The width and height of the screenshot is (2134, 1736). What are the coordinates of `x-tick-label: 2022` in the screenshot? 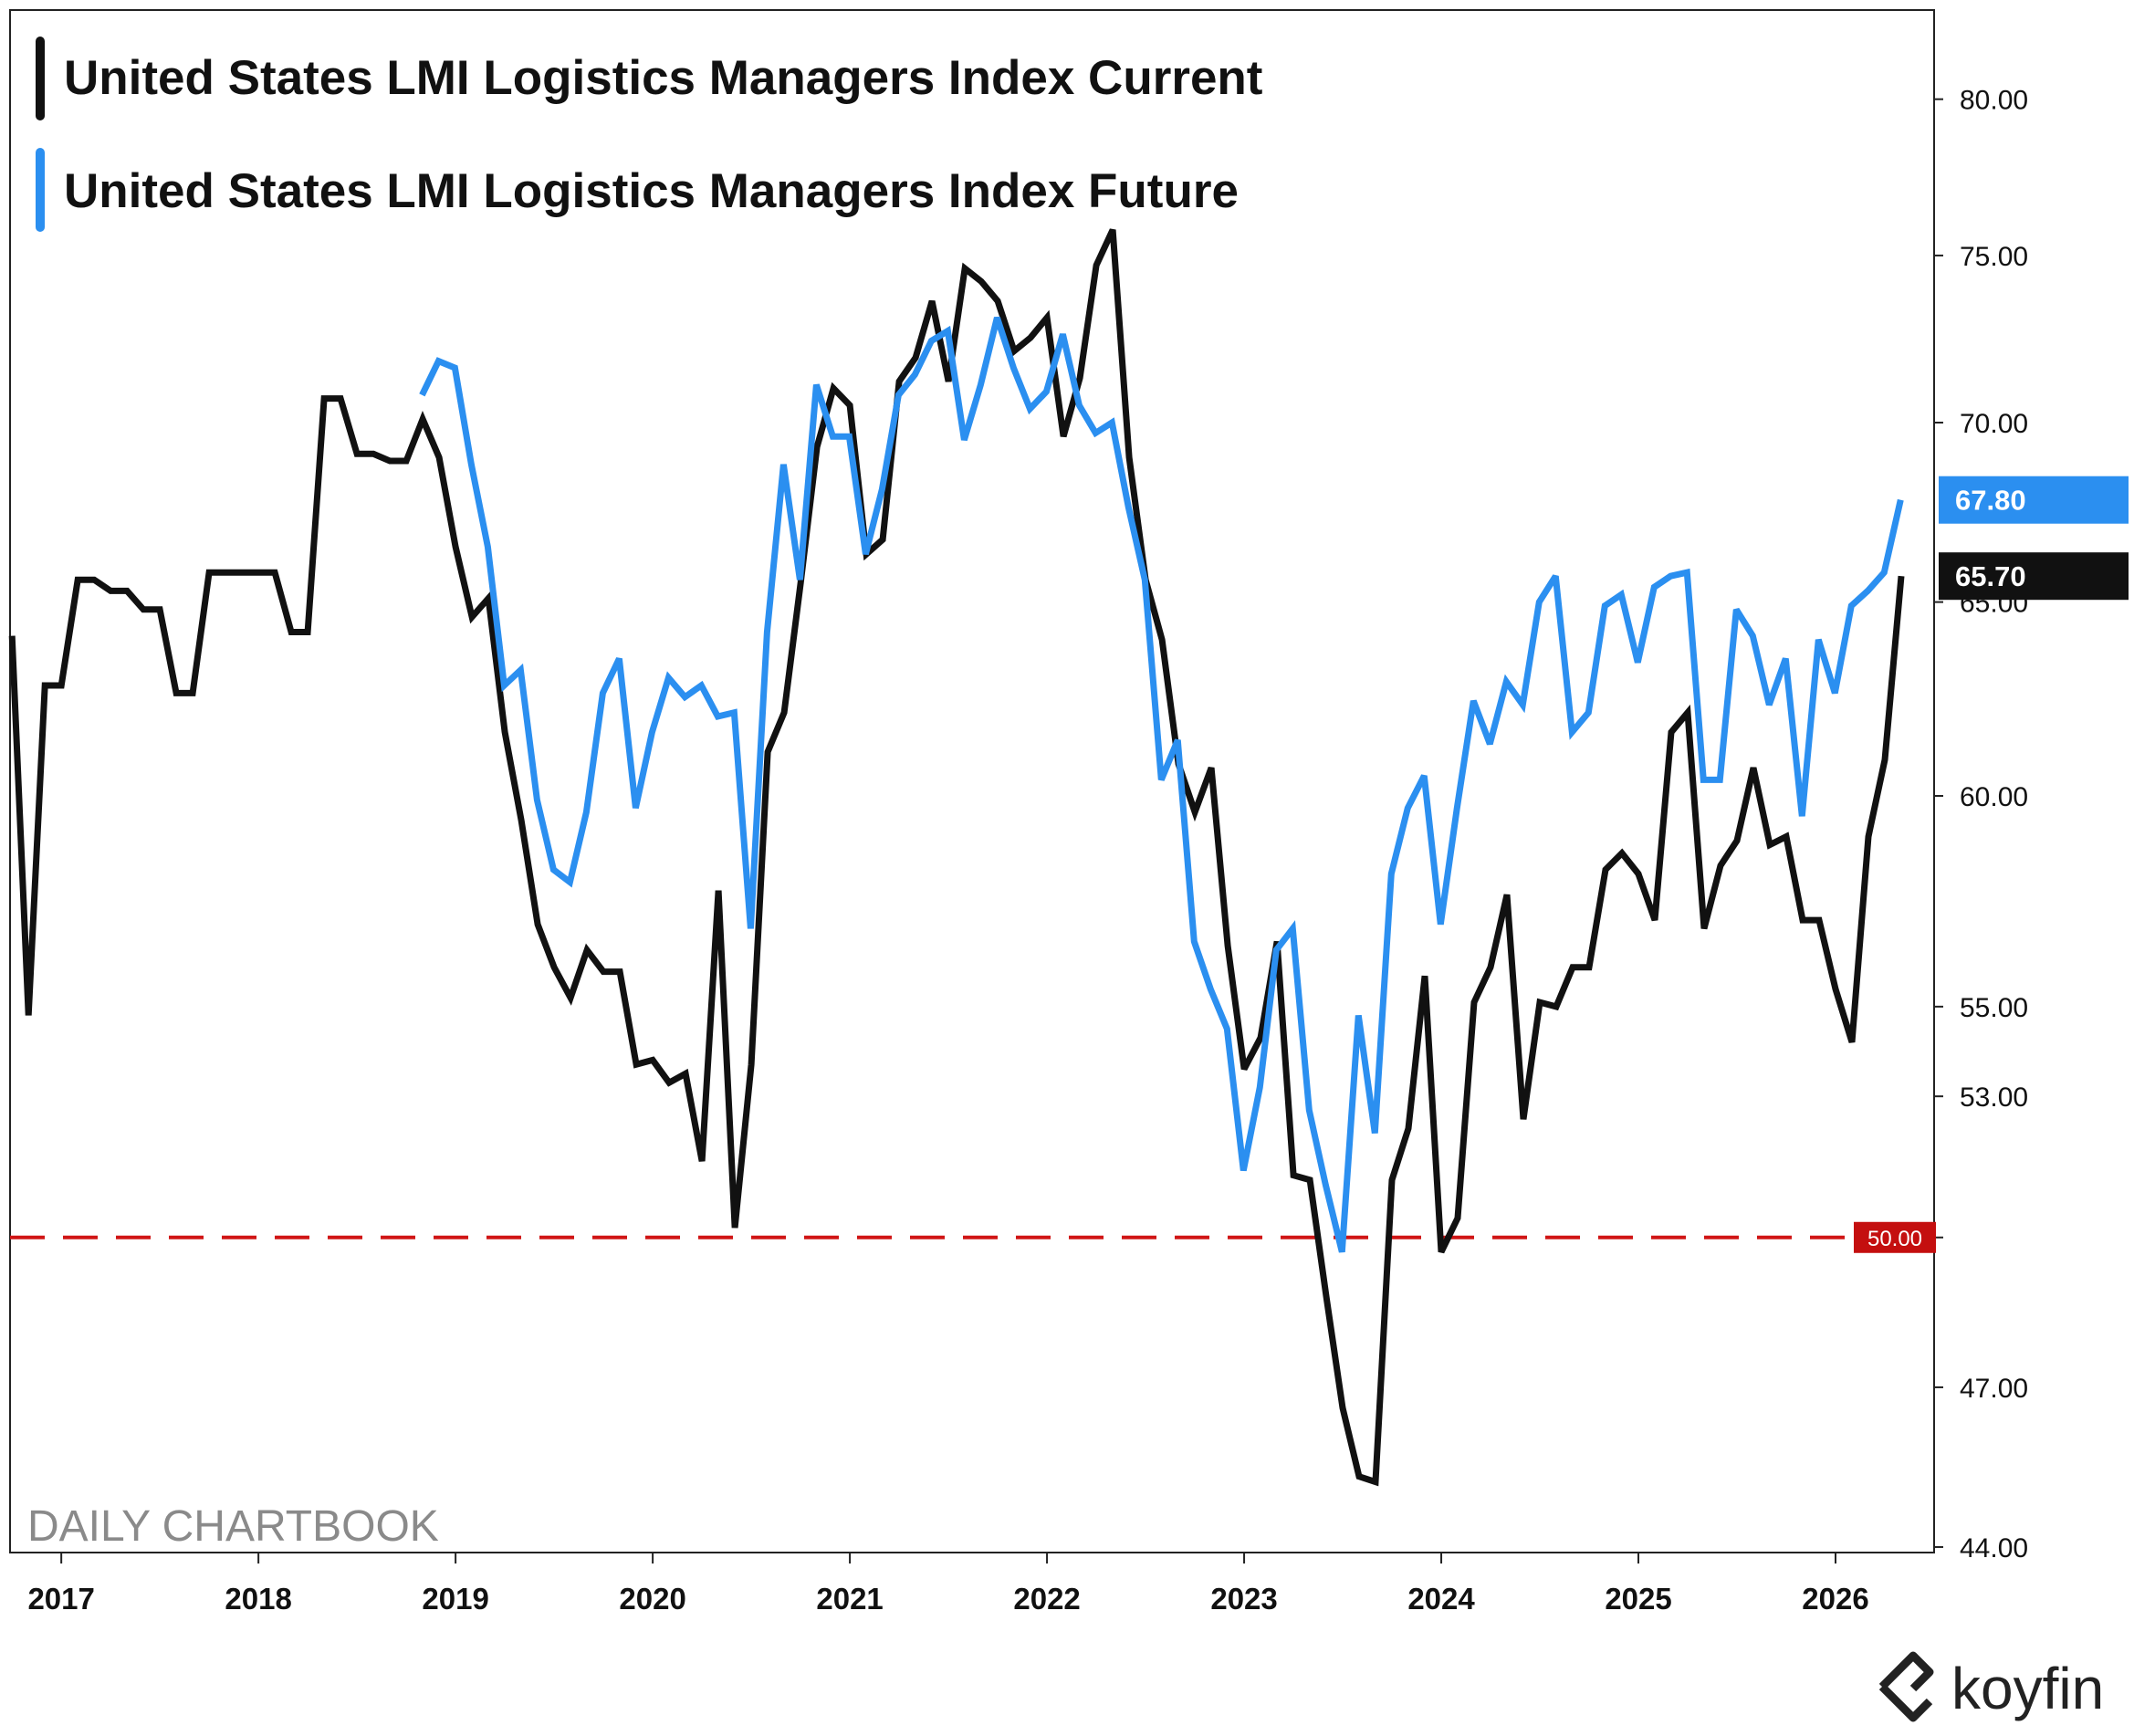 It's located at (1046, 1599).